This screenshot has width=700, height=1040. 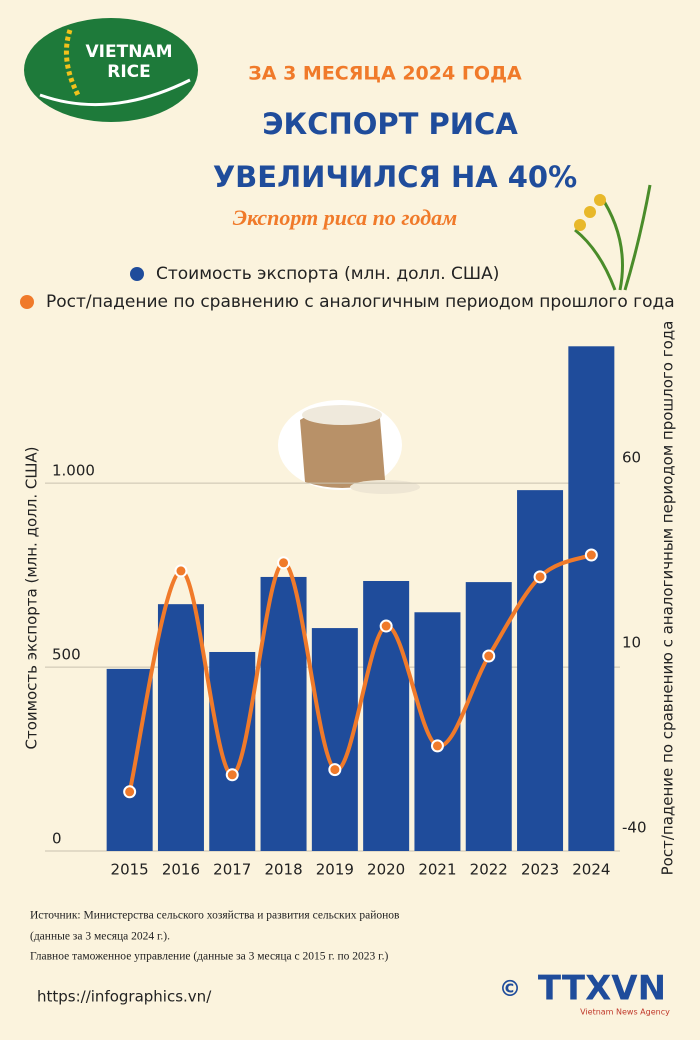 I want to click on logo-grain, so click(x=72, y=63).